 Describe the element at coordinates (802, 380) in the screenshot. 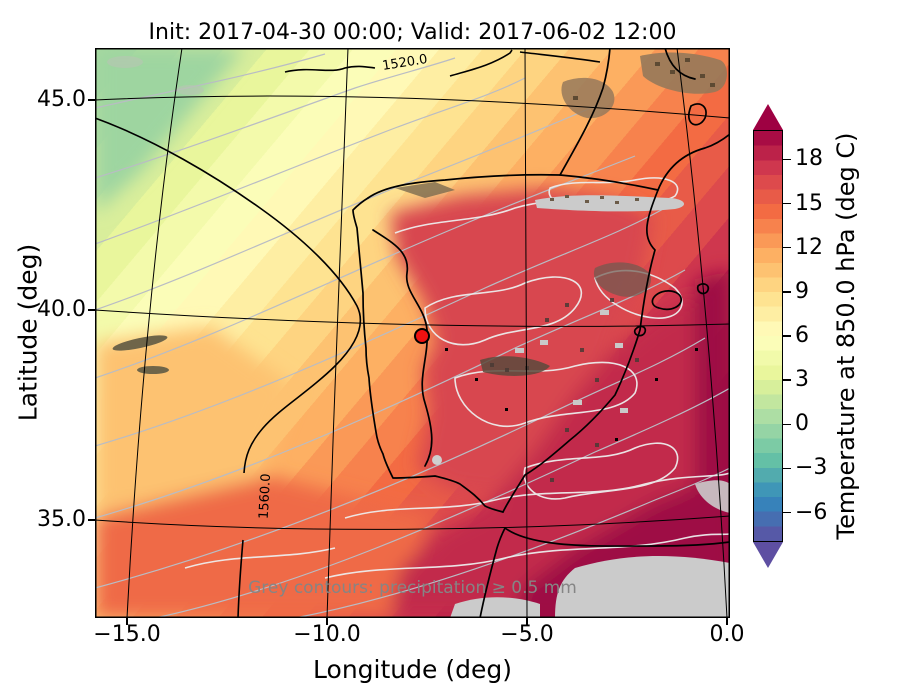

I see `colorbar-tick-label: 3` at that location.